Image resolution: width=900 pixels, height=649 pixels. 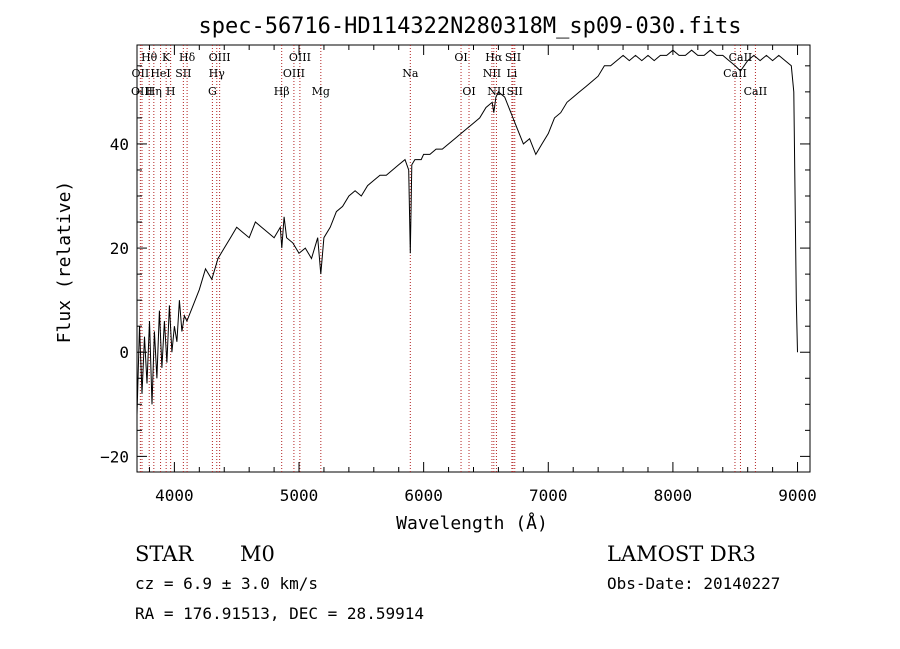 I want to click on line-label-Hθ: Hθ, so click(x=149, y=57).